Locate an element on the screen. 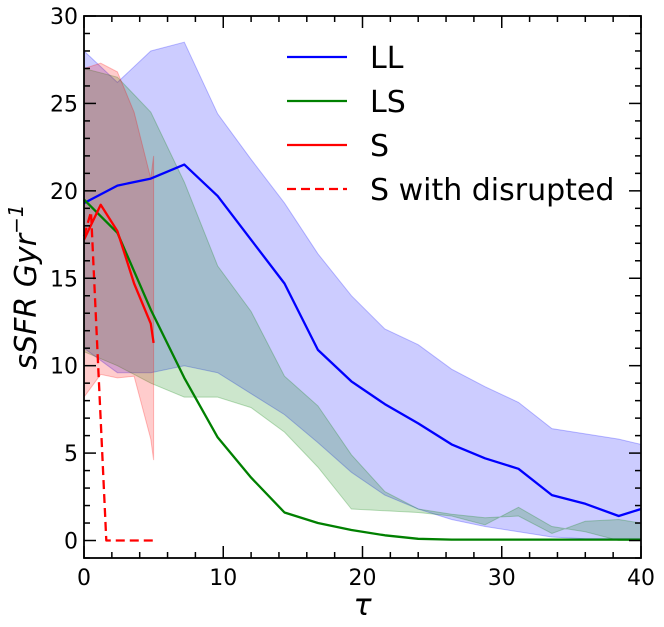 The height and width of the screenshot is (627, 664). x-tick-label: 0 is located at coordinates (84, 578).